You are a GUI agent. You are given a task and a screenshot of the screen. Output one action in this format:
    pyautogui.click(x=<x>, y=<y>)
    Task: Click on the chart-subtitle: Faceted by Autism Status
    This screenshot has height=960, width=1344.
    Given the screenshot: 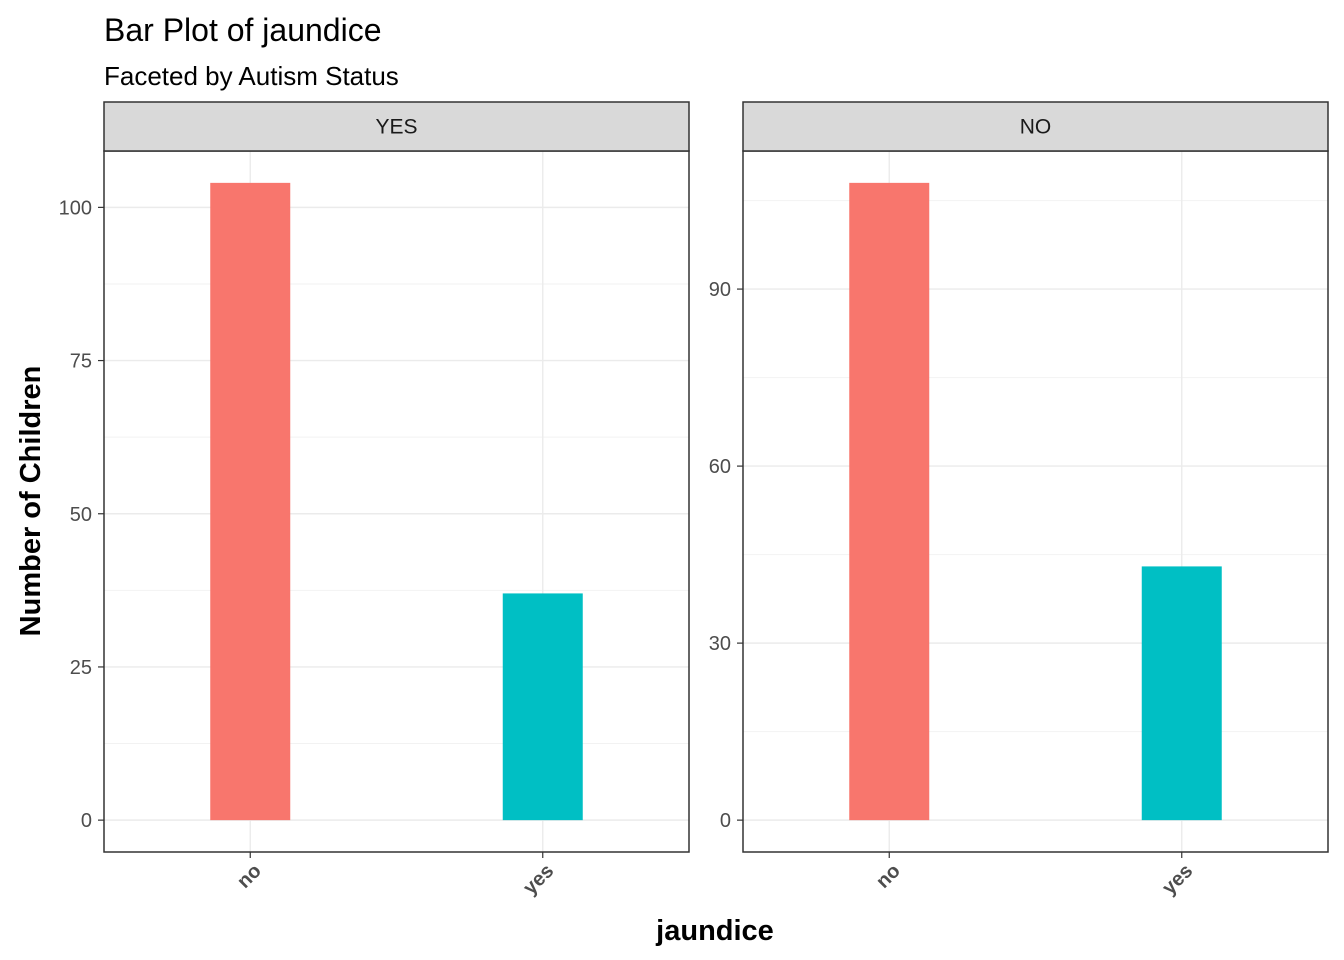 What is the action you would take?
    pyautogui.click(x=251, y=76)
    